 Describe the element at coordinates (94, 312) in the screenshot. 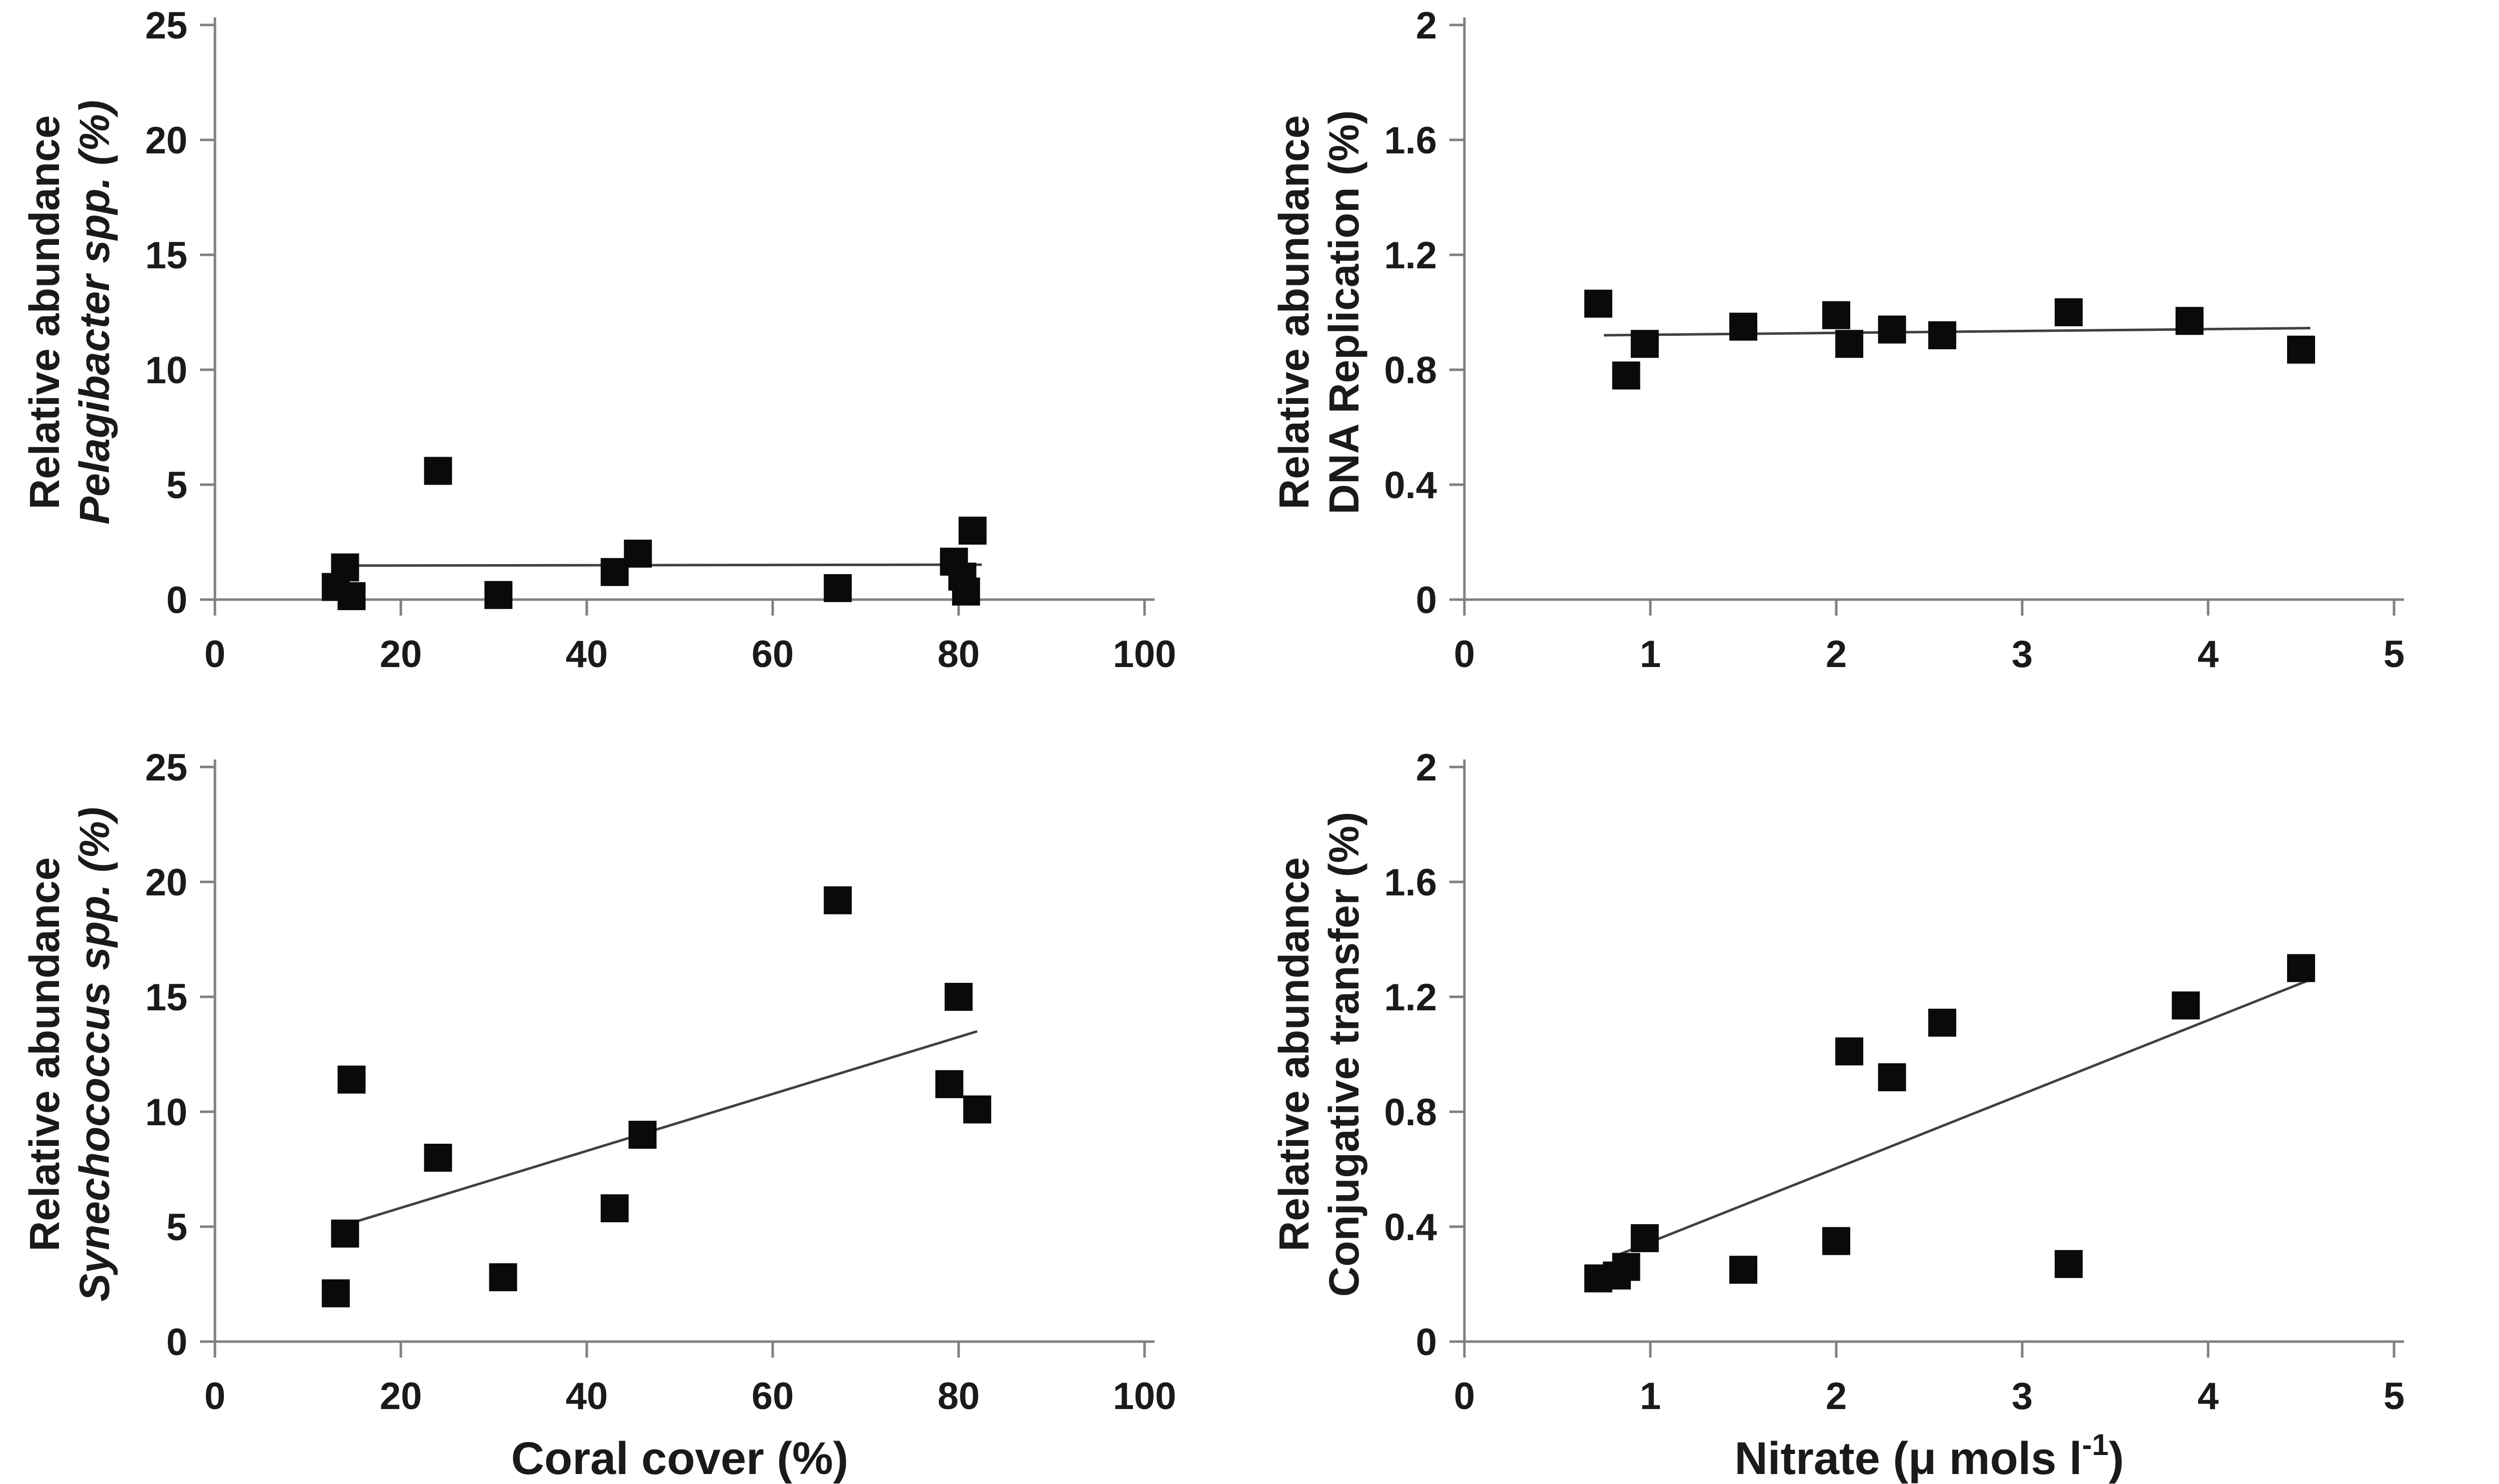

I see `y-axis-title-line2: Pelagibacter spp. (%)` at that location.